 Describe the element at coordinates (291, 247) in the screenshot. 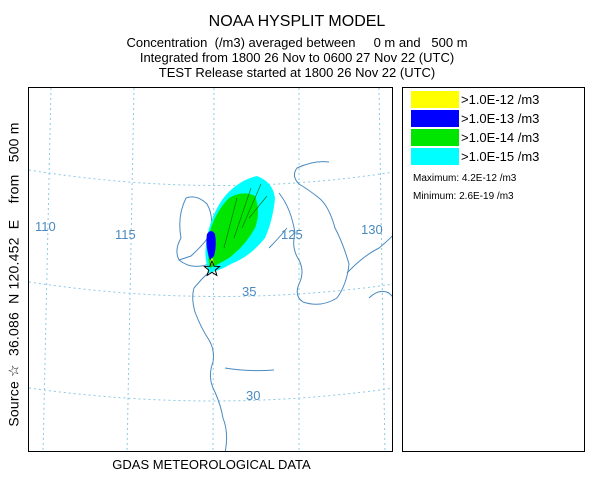

I see `korea-west-coast` at that location.